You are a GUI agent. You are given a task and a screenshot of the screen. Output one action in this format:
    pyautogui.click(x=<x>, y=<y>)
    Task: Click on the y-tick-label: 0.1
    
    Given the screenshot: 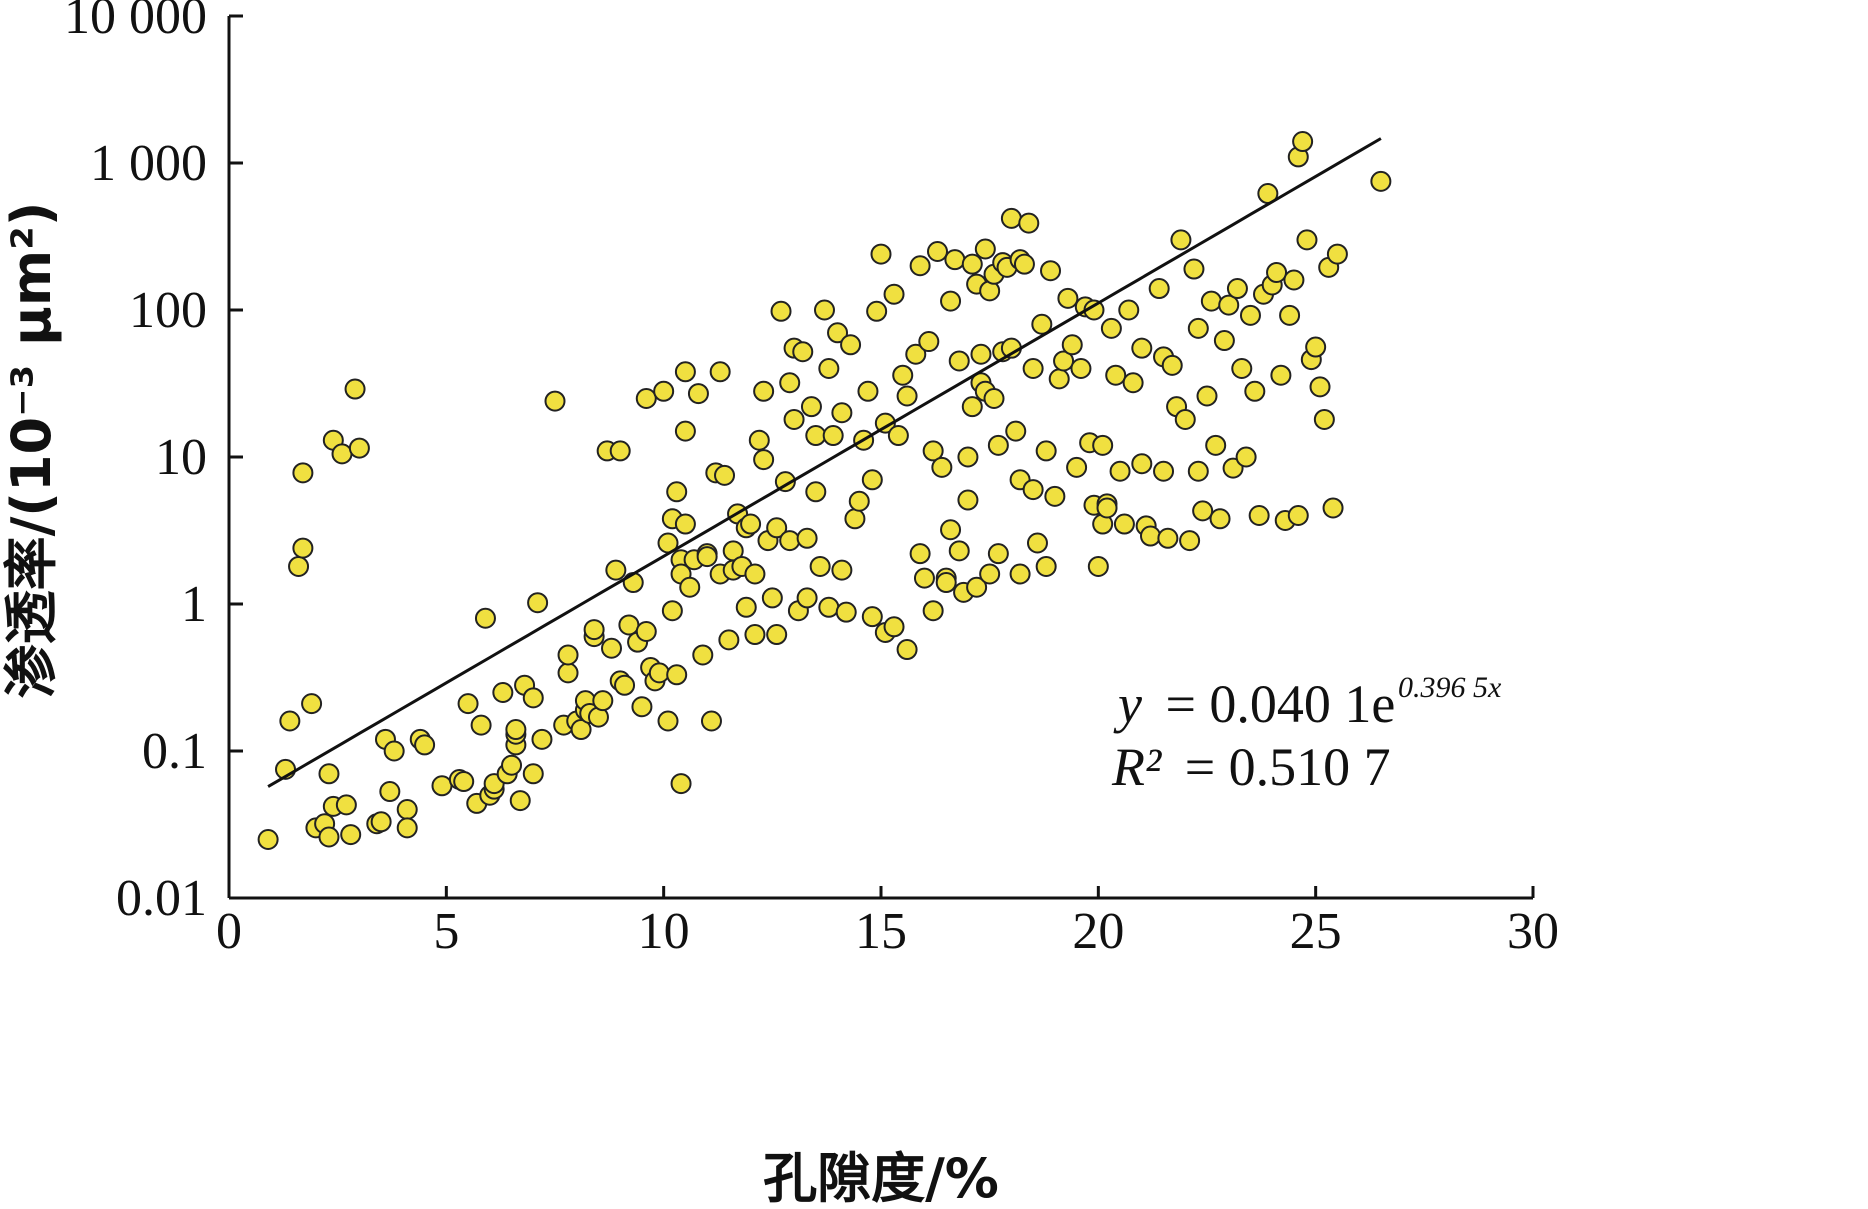 What is the action you would take?
    pyautogui.click(x=174, y=751)
    